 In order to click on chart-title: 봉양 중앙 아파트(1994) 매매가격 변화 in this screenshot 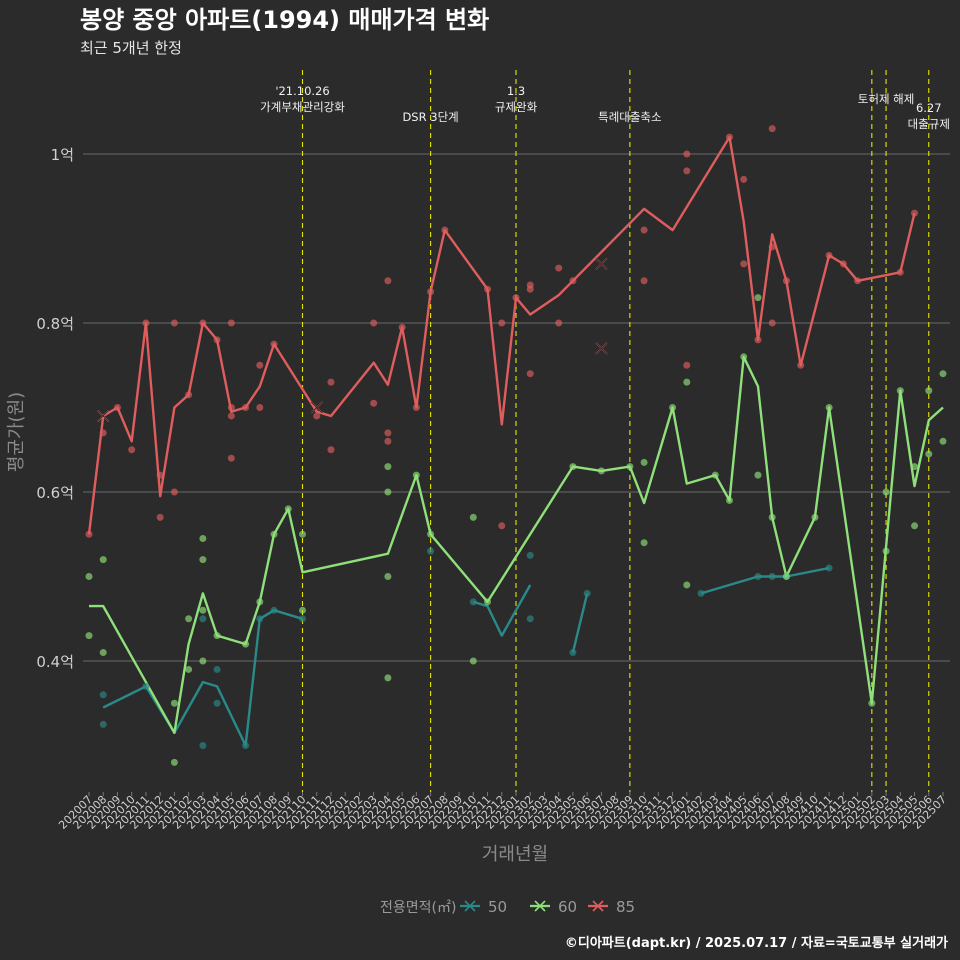, I will do `click(284, 20)`.